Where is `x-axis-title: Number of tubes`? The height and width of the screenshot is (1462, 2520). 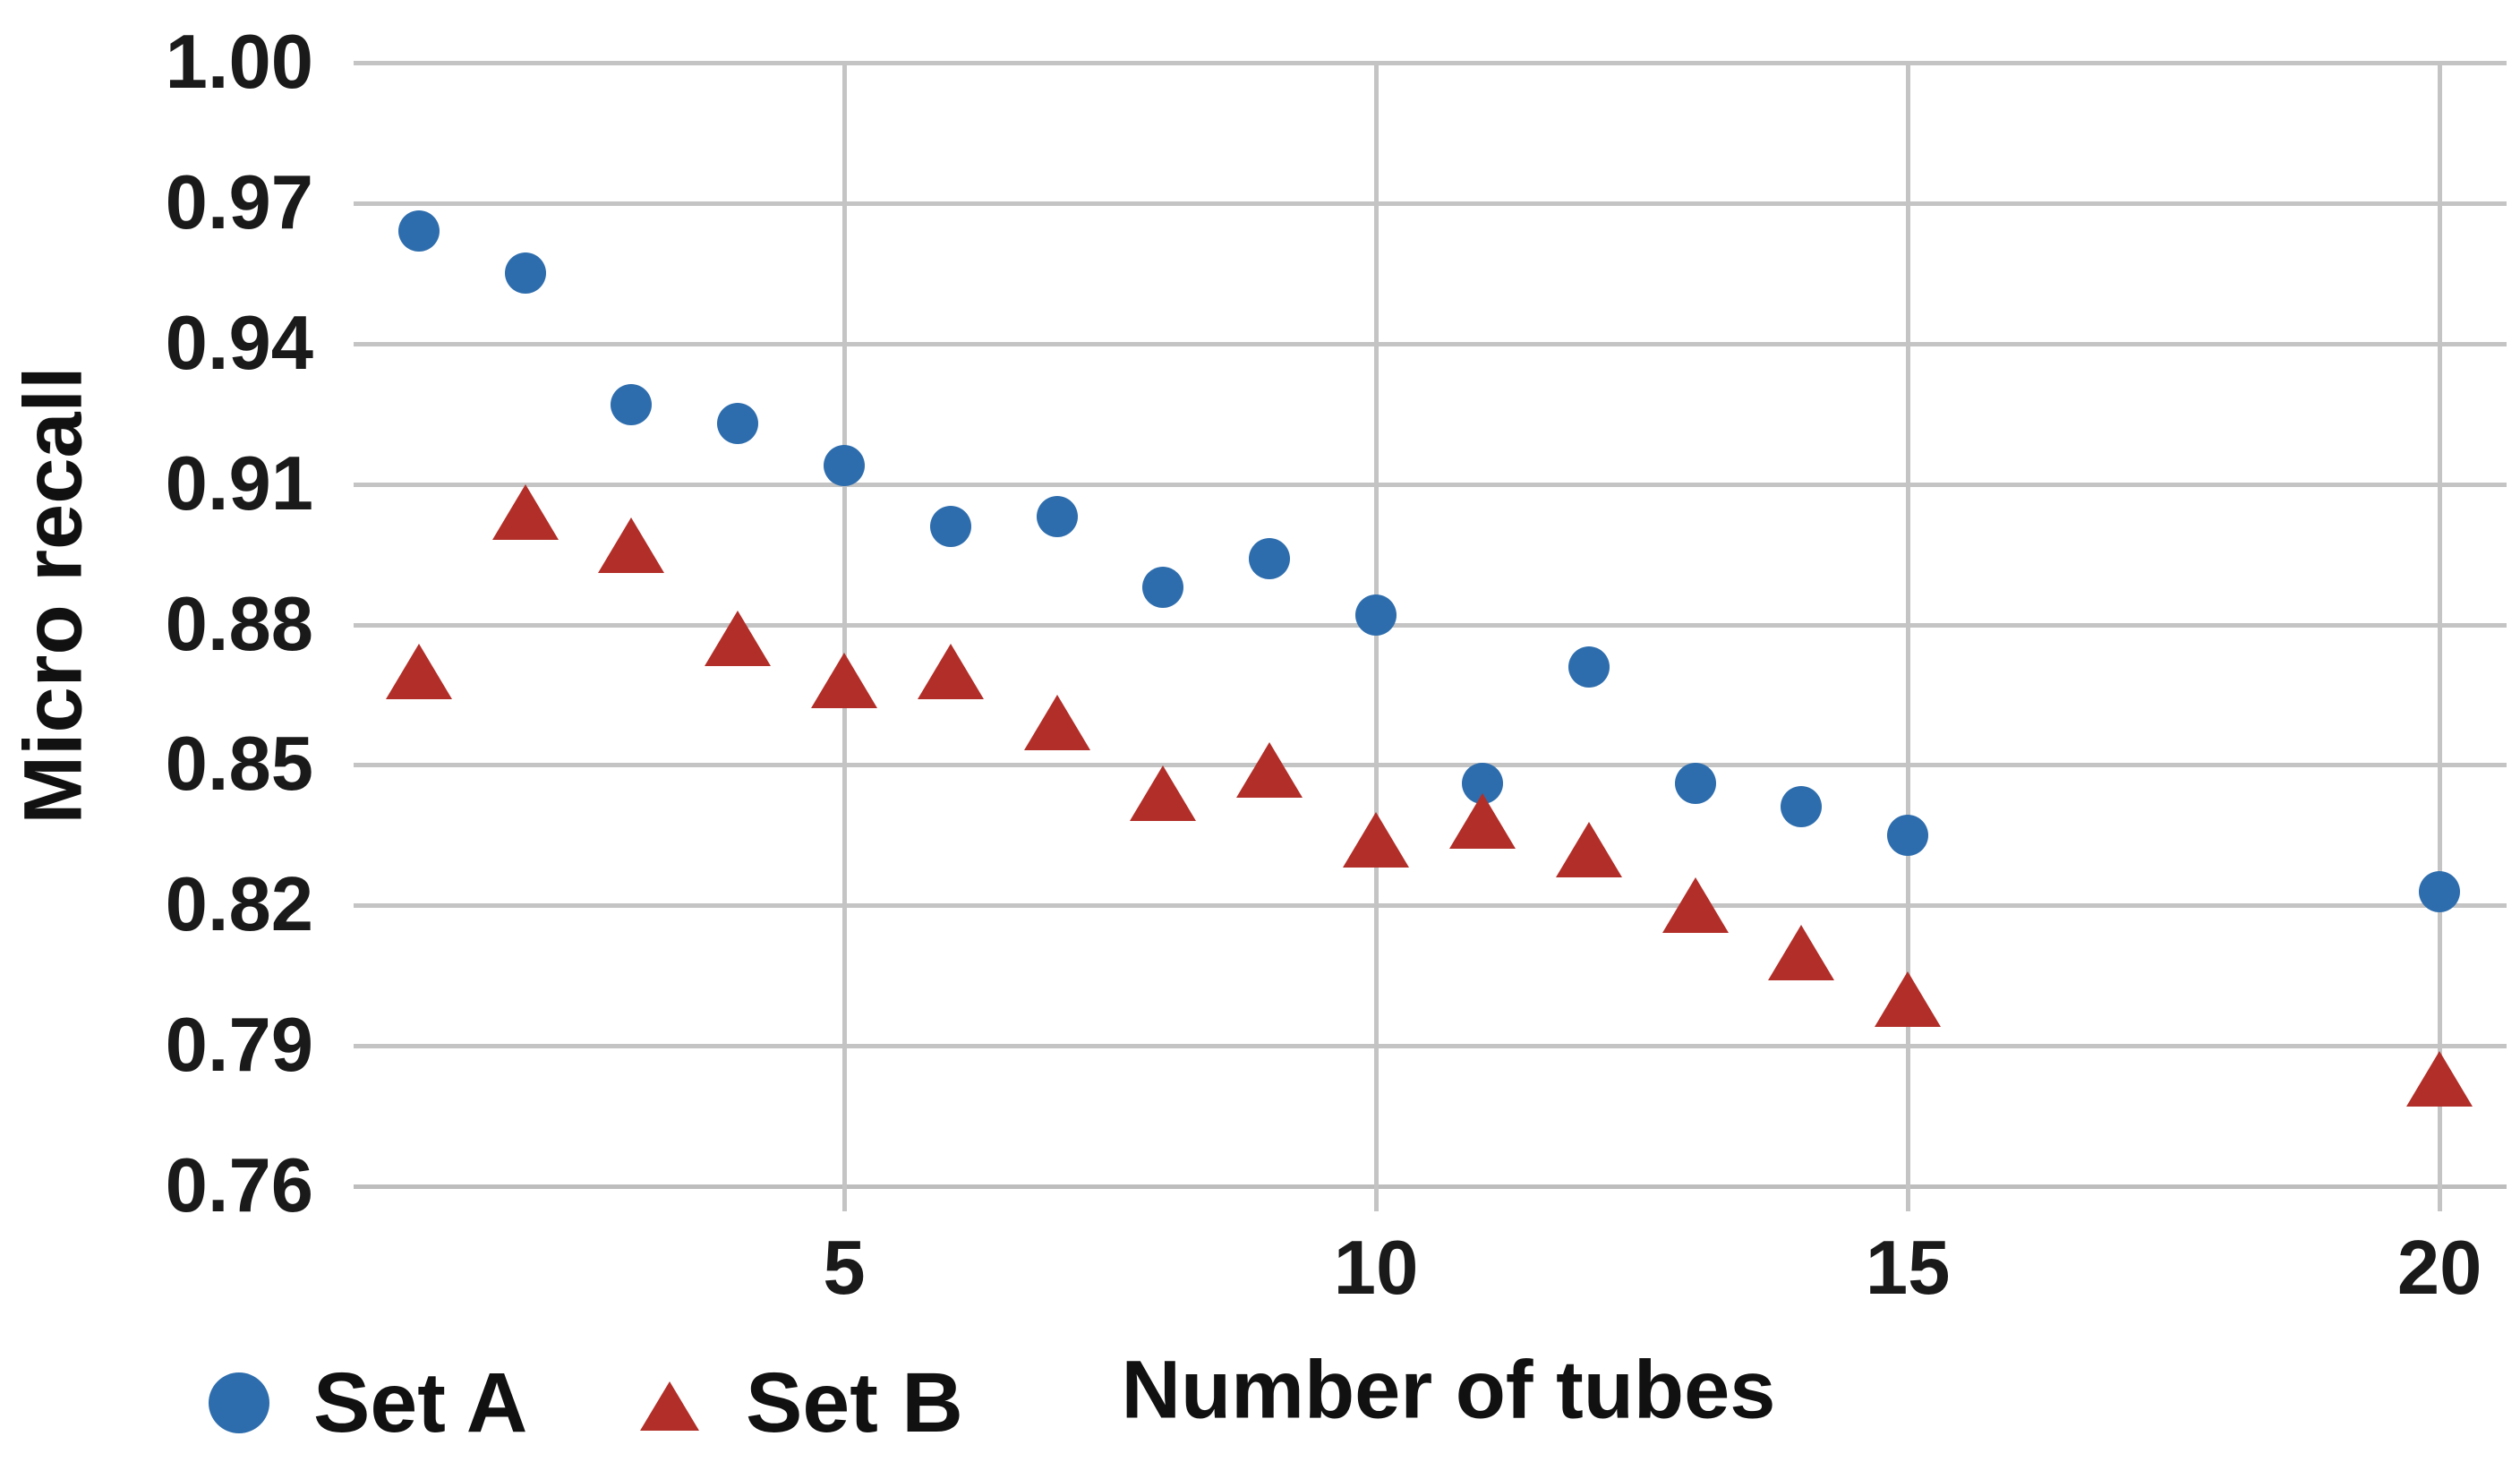 x-axis-title: Number of tubes is located at coordinates (1448, 1390).